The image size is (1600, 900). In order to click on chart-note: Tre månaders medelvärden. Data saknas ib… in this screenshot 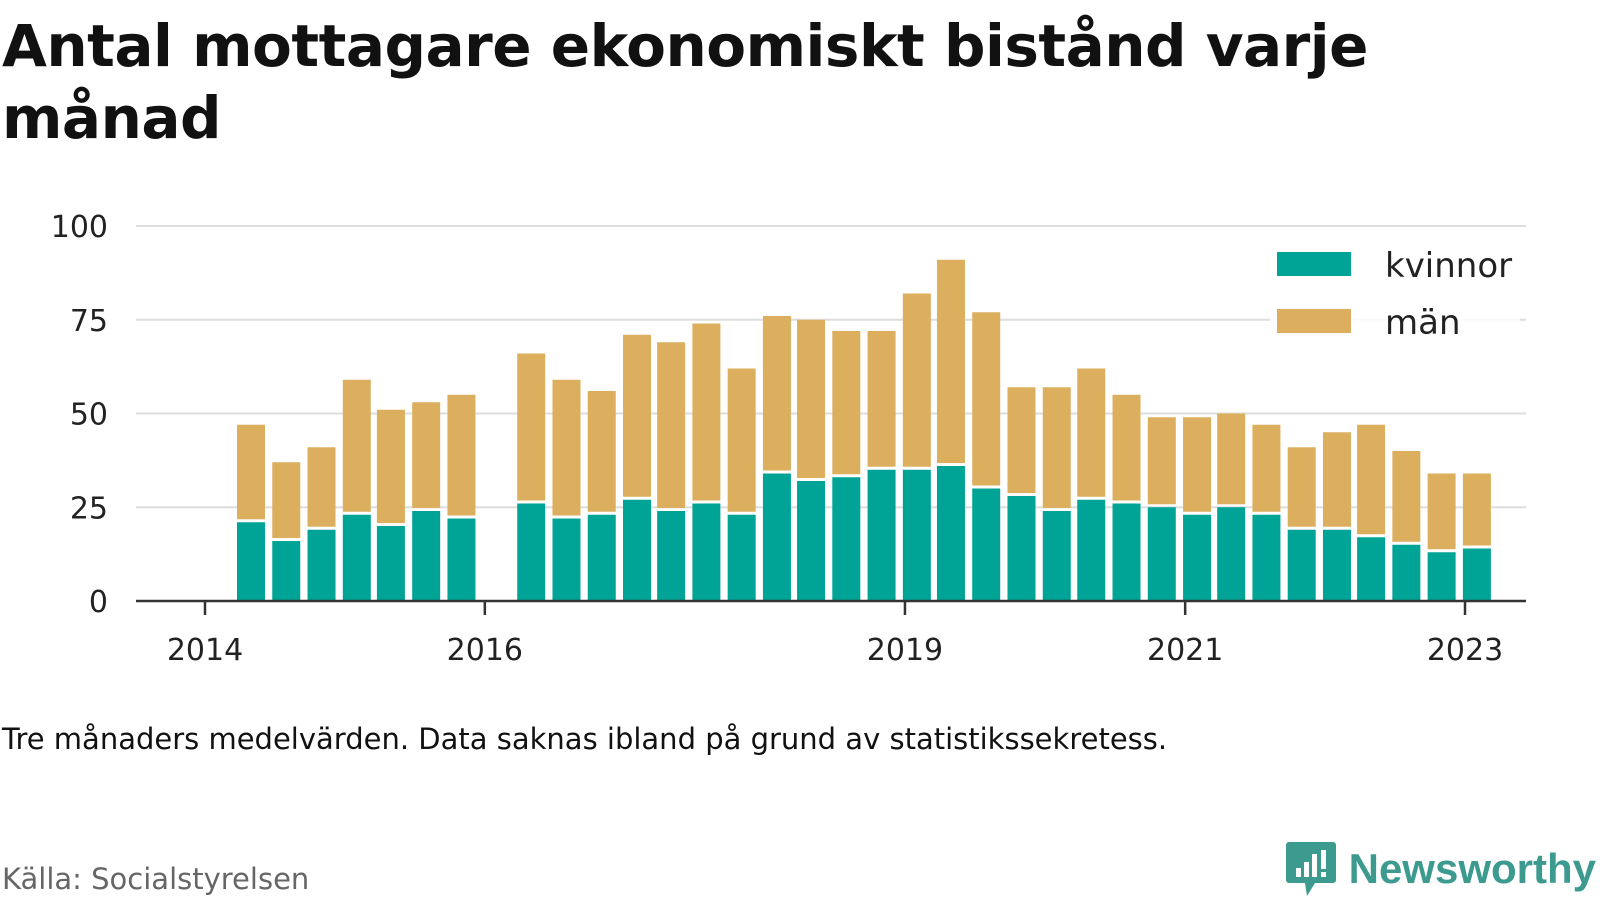, I will do `click(585, 739)`.